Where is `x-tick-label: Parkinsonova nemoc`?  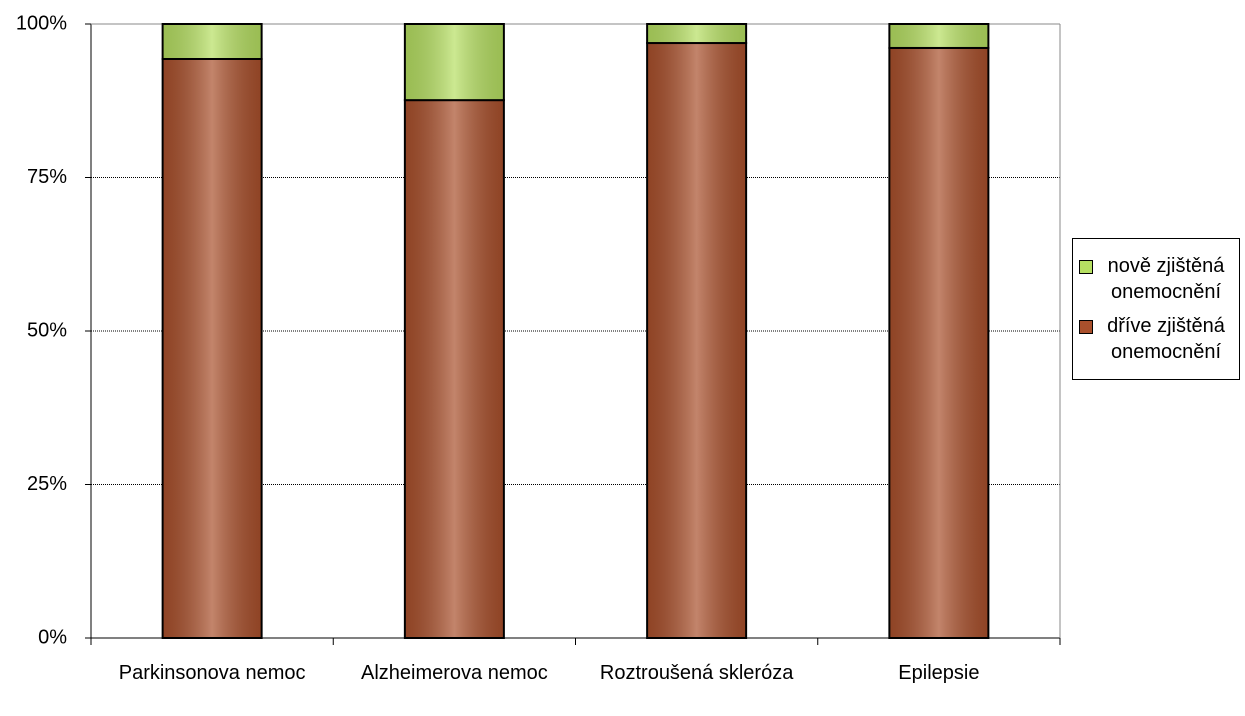
x-tick-label: Parkinsonova nemoc is located at coordinates (212, 673).